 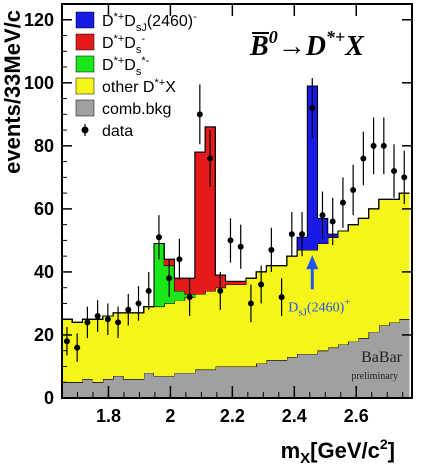 What do you see at coordinates (123, 44) in the screenshot?
I see `legend-label: D*+Ds-` at bounding box center [123, 44].